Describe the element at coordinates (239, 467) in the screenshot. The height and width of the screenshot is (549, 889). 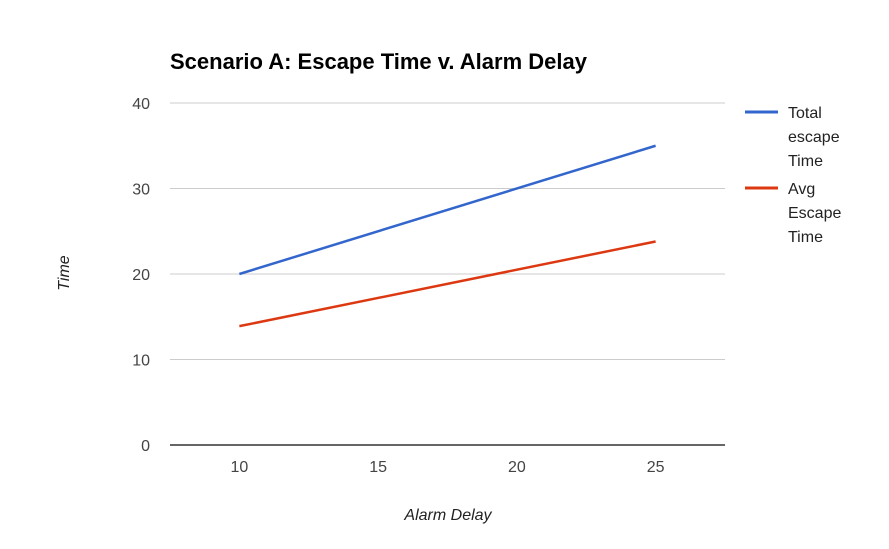
I see `x-tick-label: 10` at that location.